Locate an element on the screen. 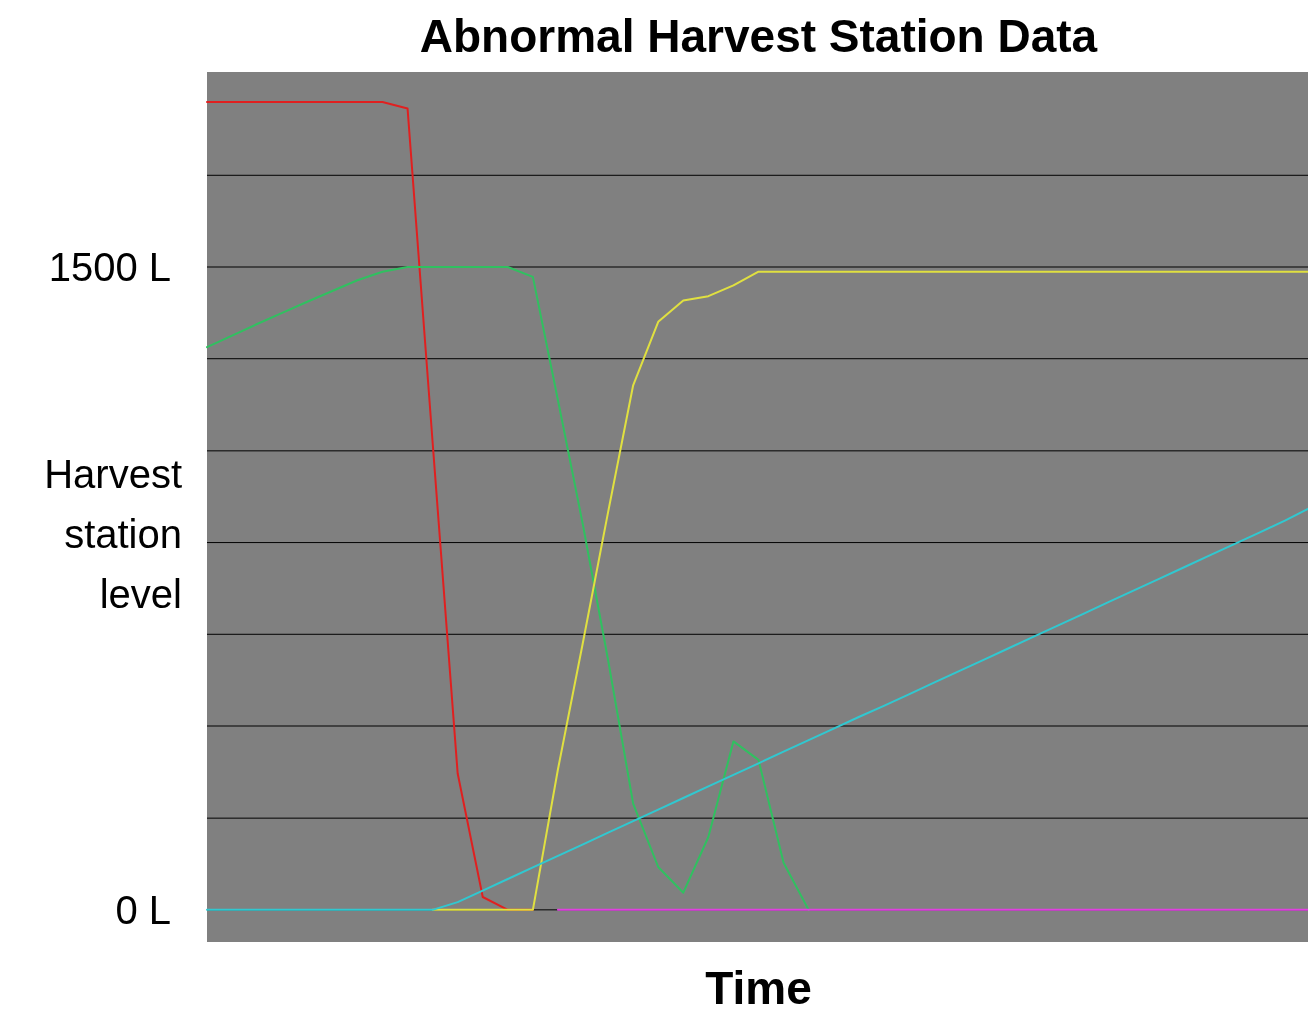 The height and width of the screenshot is (1010, 1316). y-tick-label: 0 L is located at coordinates (143, 909).